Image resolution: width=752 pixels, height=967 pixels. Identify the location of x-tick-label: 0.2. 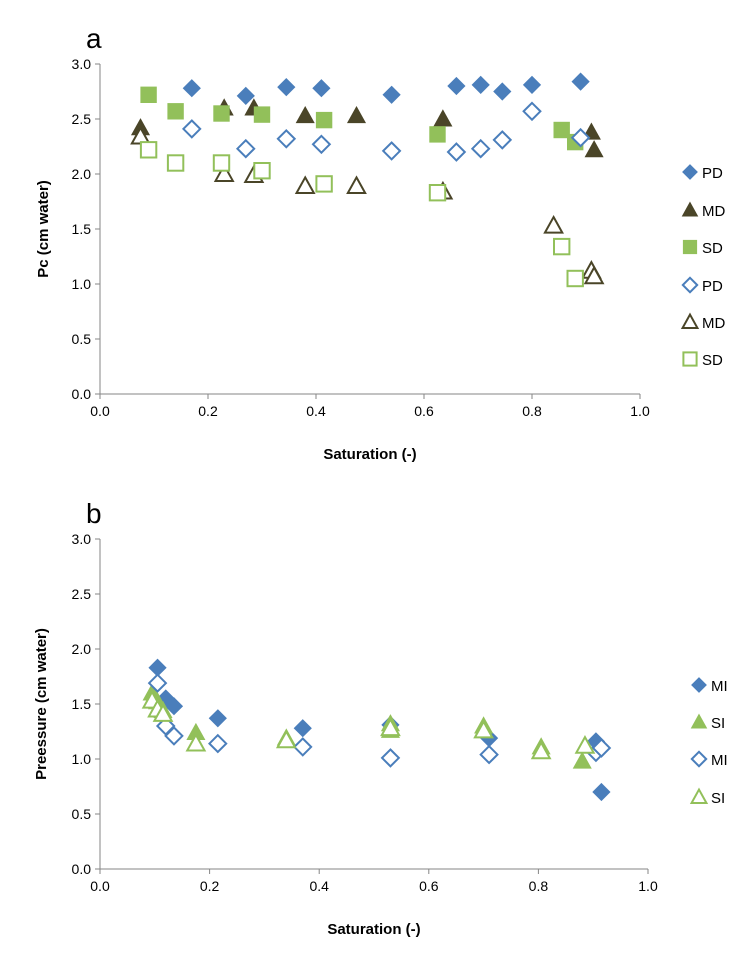
(210, 886).